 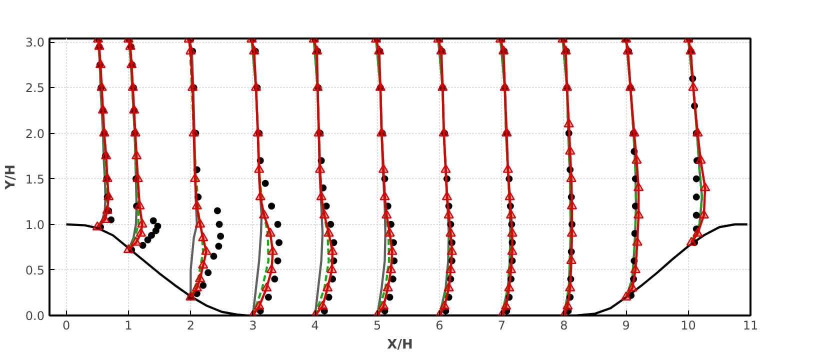 I want to click on x-tick-label: 4, so click(x=315, y=325).